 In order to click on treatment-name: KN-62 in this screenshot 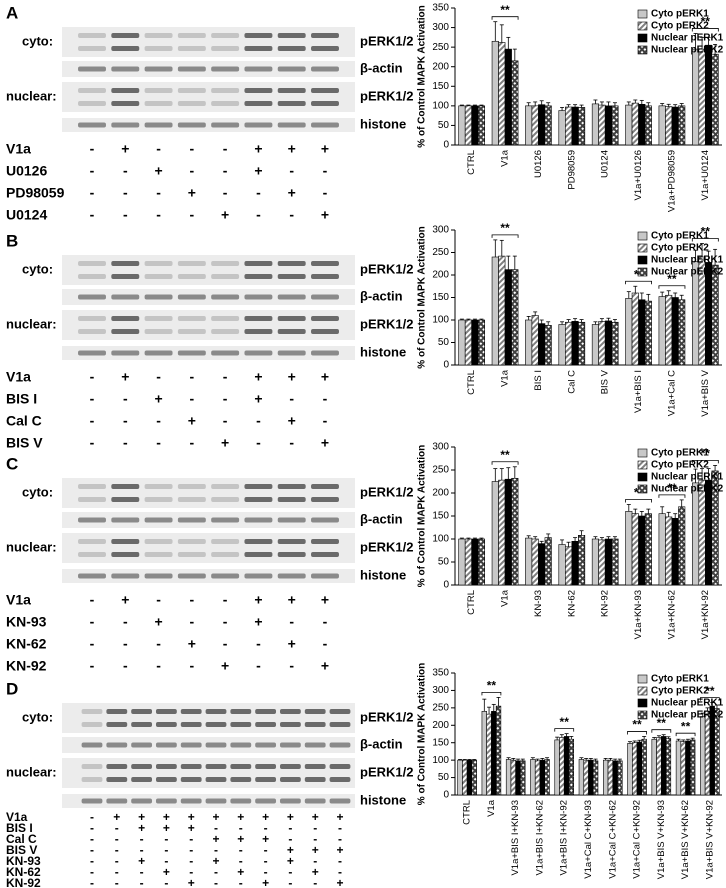, I will do `click(26, 644)`.